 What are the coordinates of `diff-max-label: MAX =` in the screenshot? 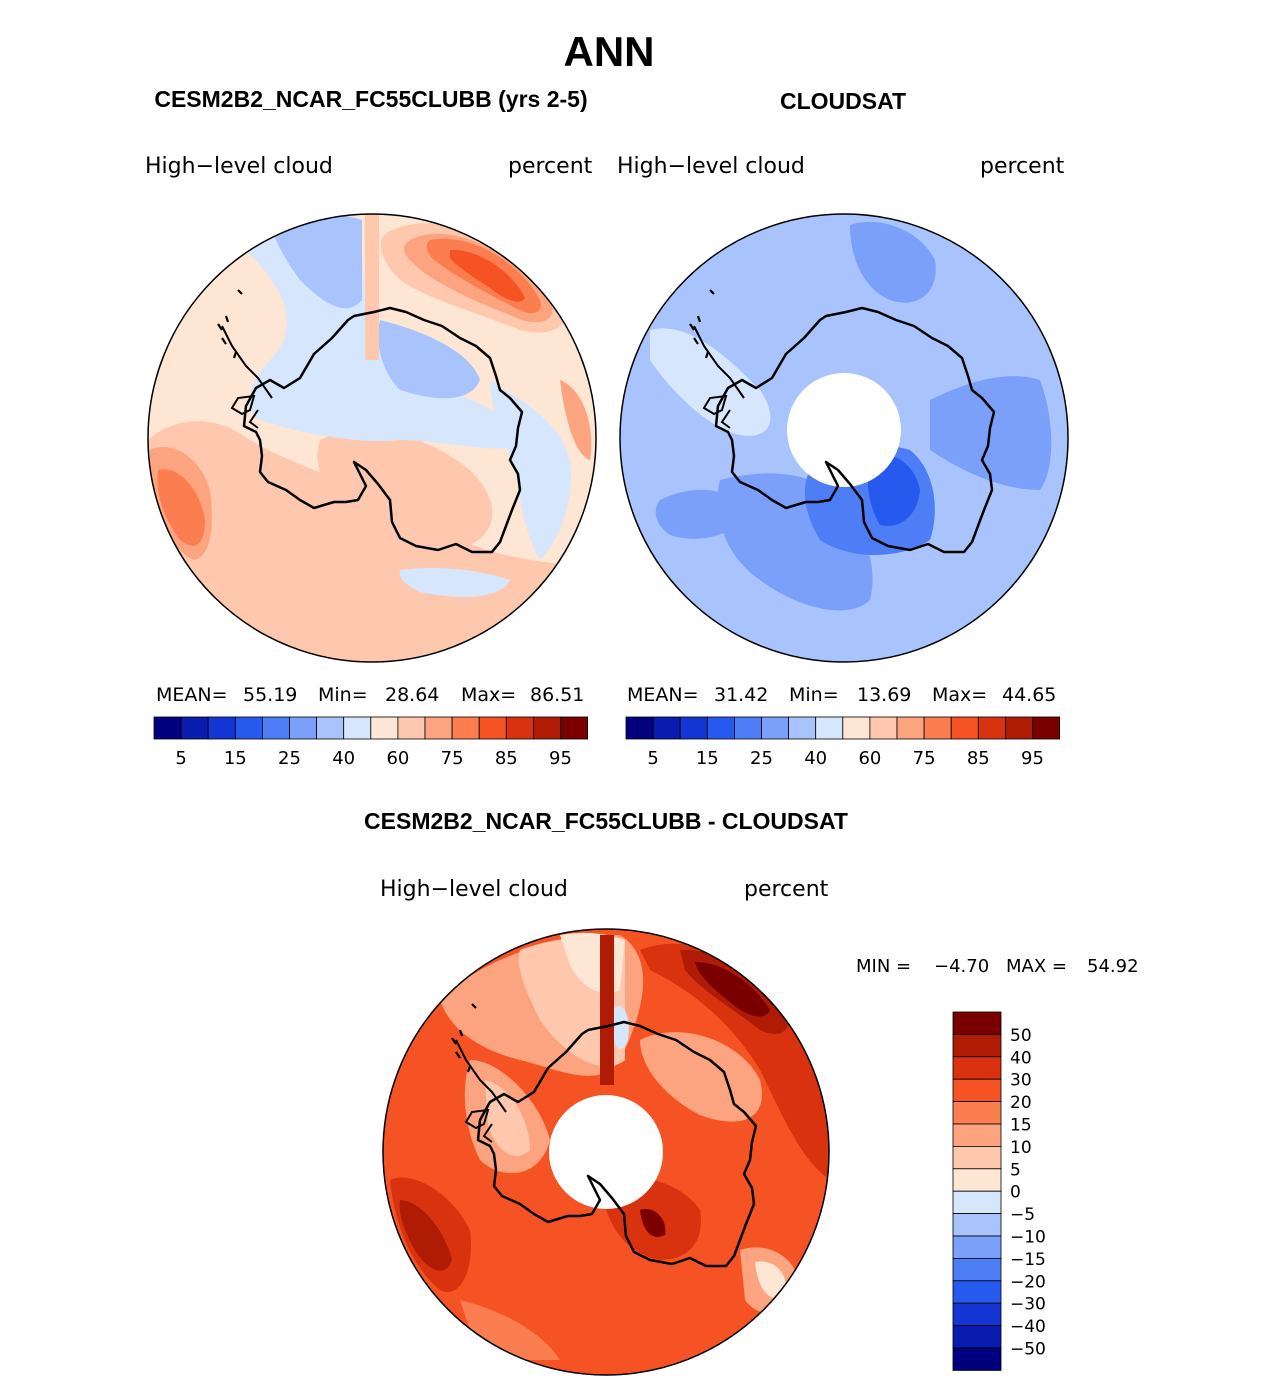 It's located at (1036, 966).